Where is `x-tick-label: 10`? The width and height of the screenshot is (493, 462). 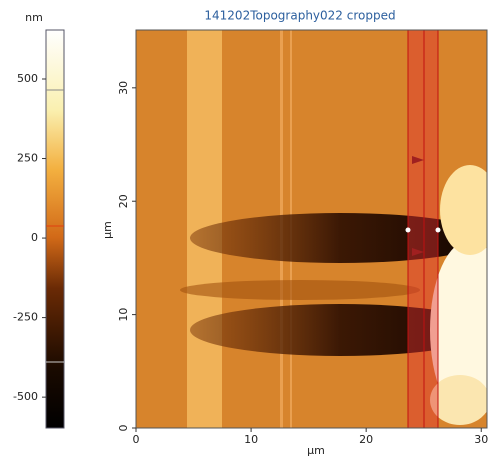 x-tick-label: 10 is located at coordinates (251, 439).